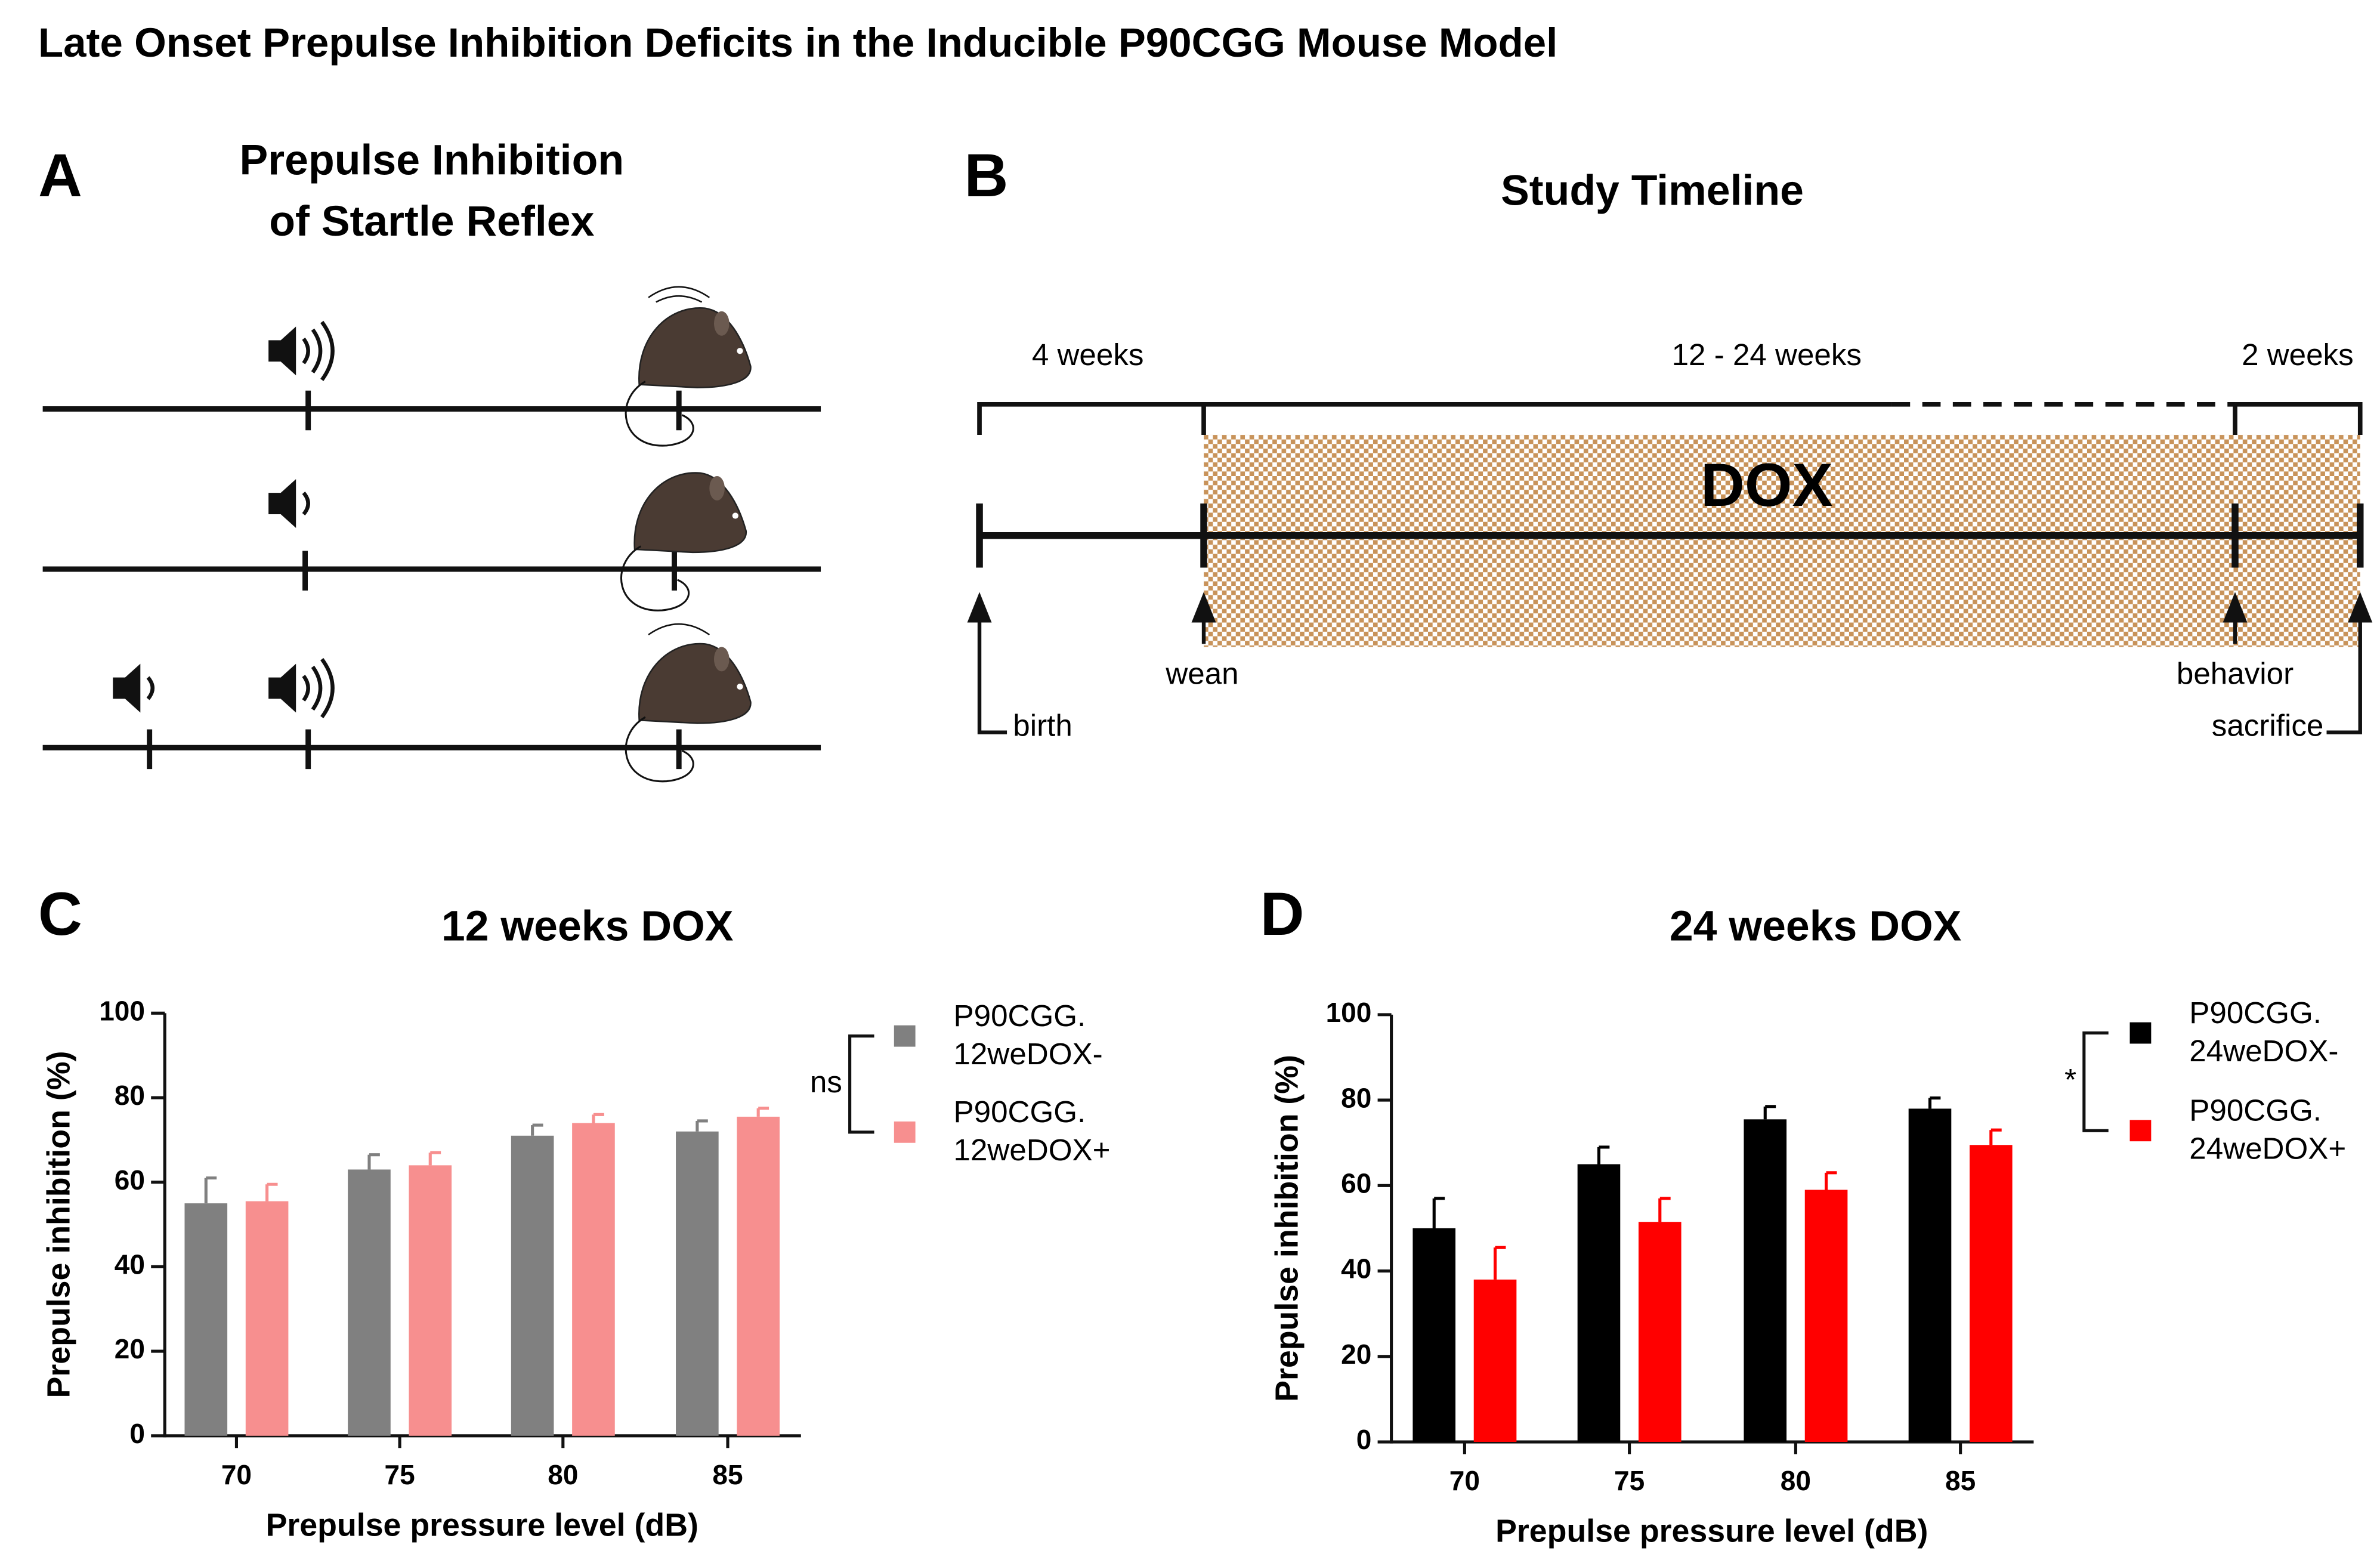 The width and height of the screenshot is (2380, 1560). What do you see at coordinates (431, 580) in the screenshot?
I see `pulse-diagram` at bounding box center [431, 580].